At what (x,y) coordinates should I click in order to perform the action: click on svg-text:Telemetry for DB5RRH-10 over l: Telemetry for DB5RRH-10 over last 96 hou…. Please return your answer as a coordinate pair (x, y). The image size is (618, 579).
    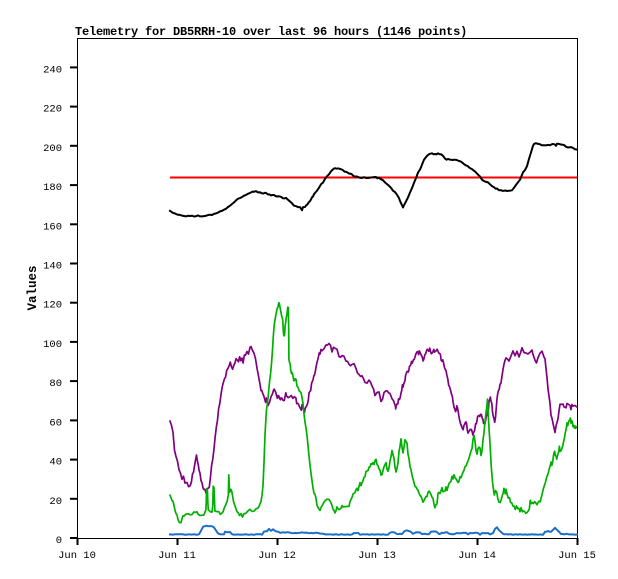
    Looking at the image, I should click on (271, 32).